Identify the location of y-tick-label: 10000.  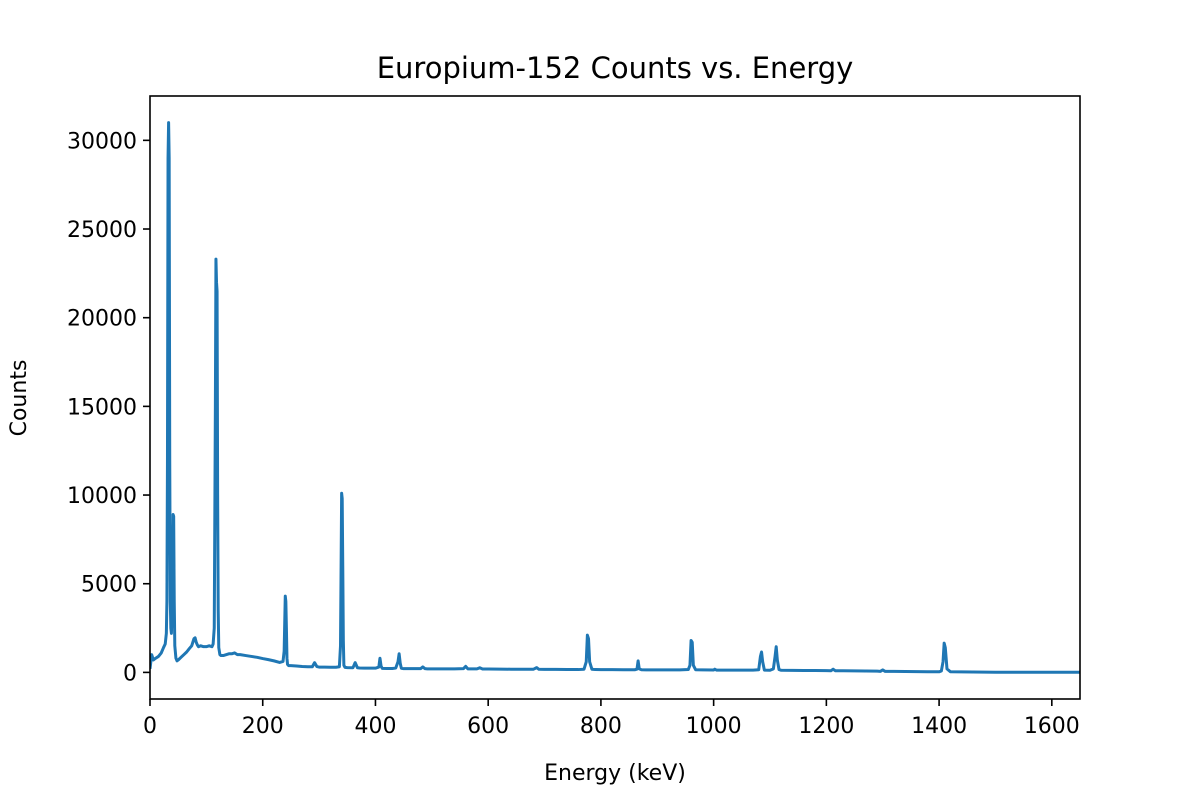
(102, 496).